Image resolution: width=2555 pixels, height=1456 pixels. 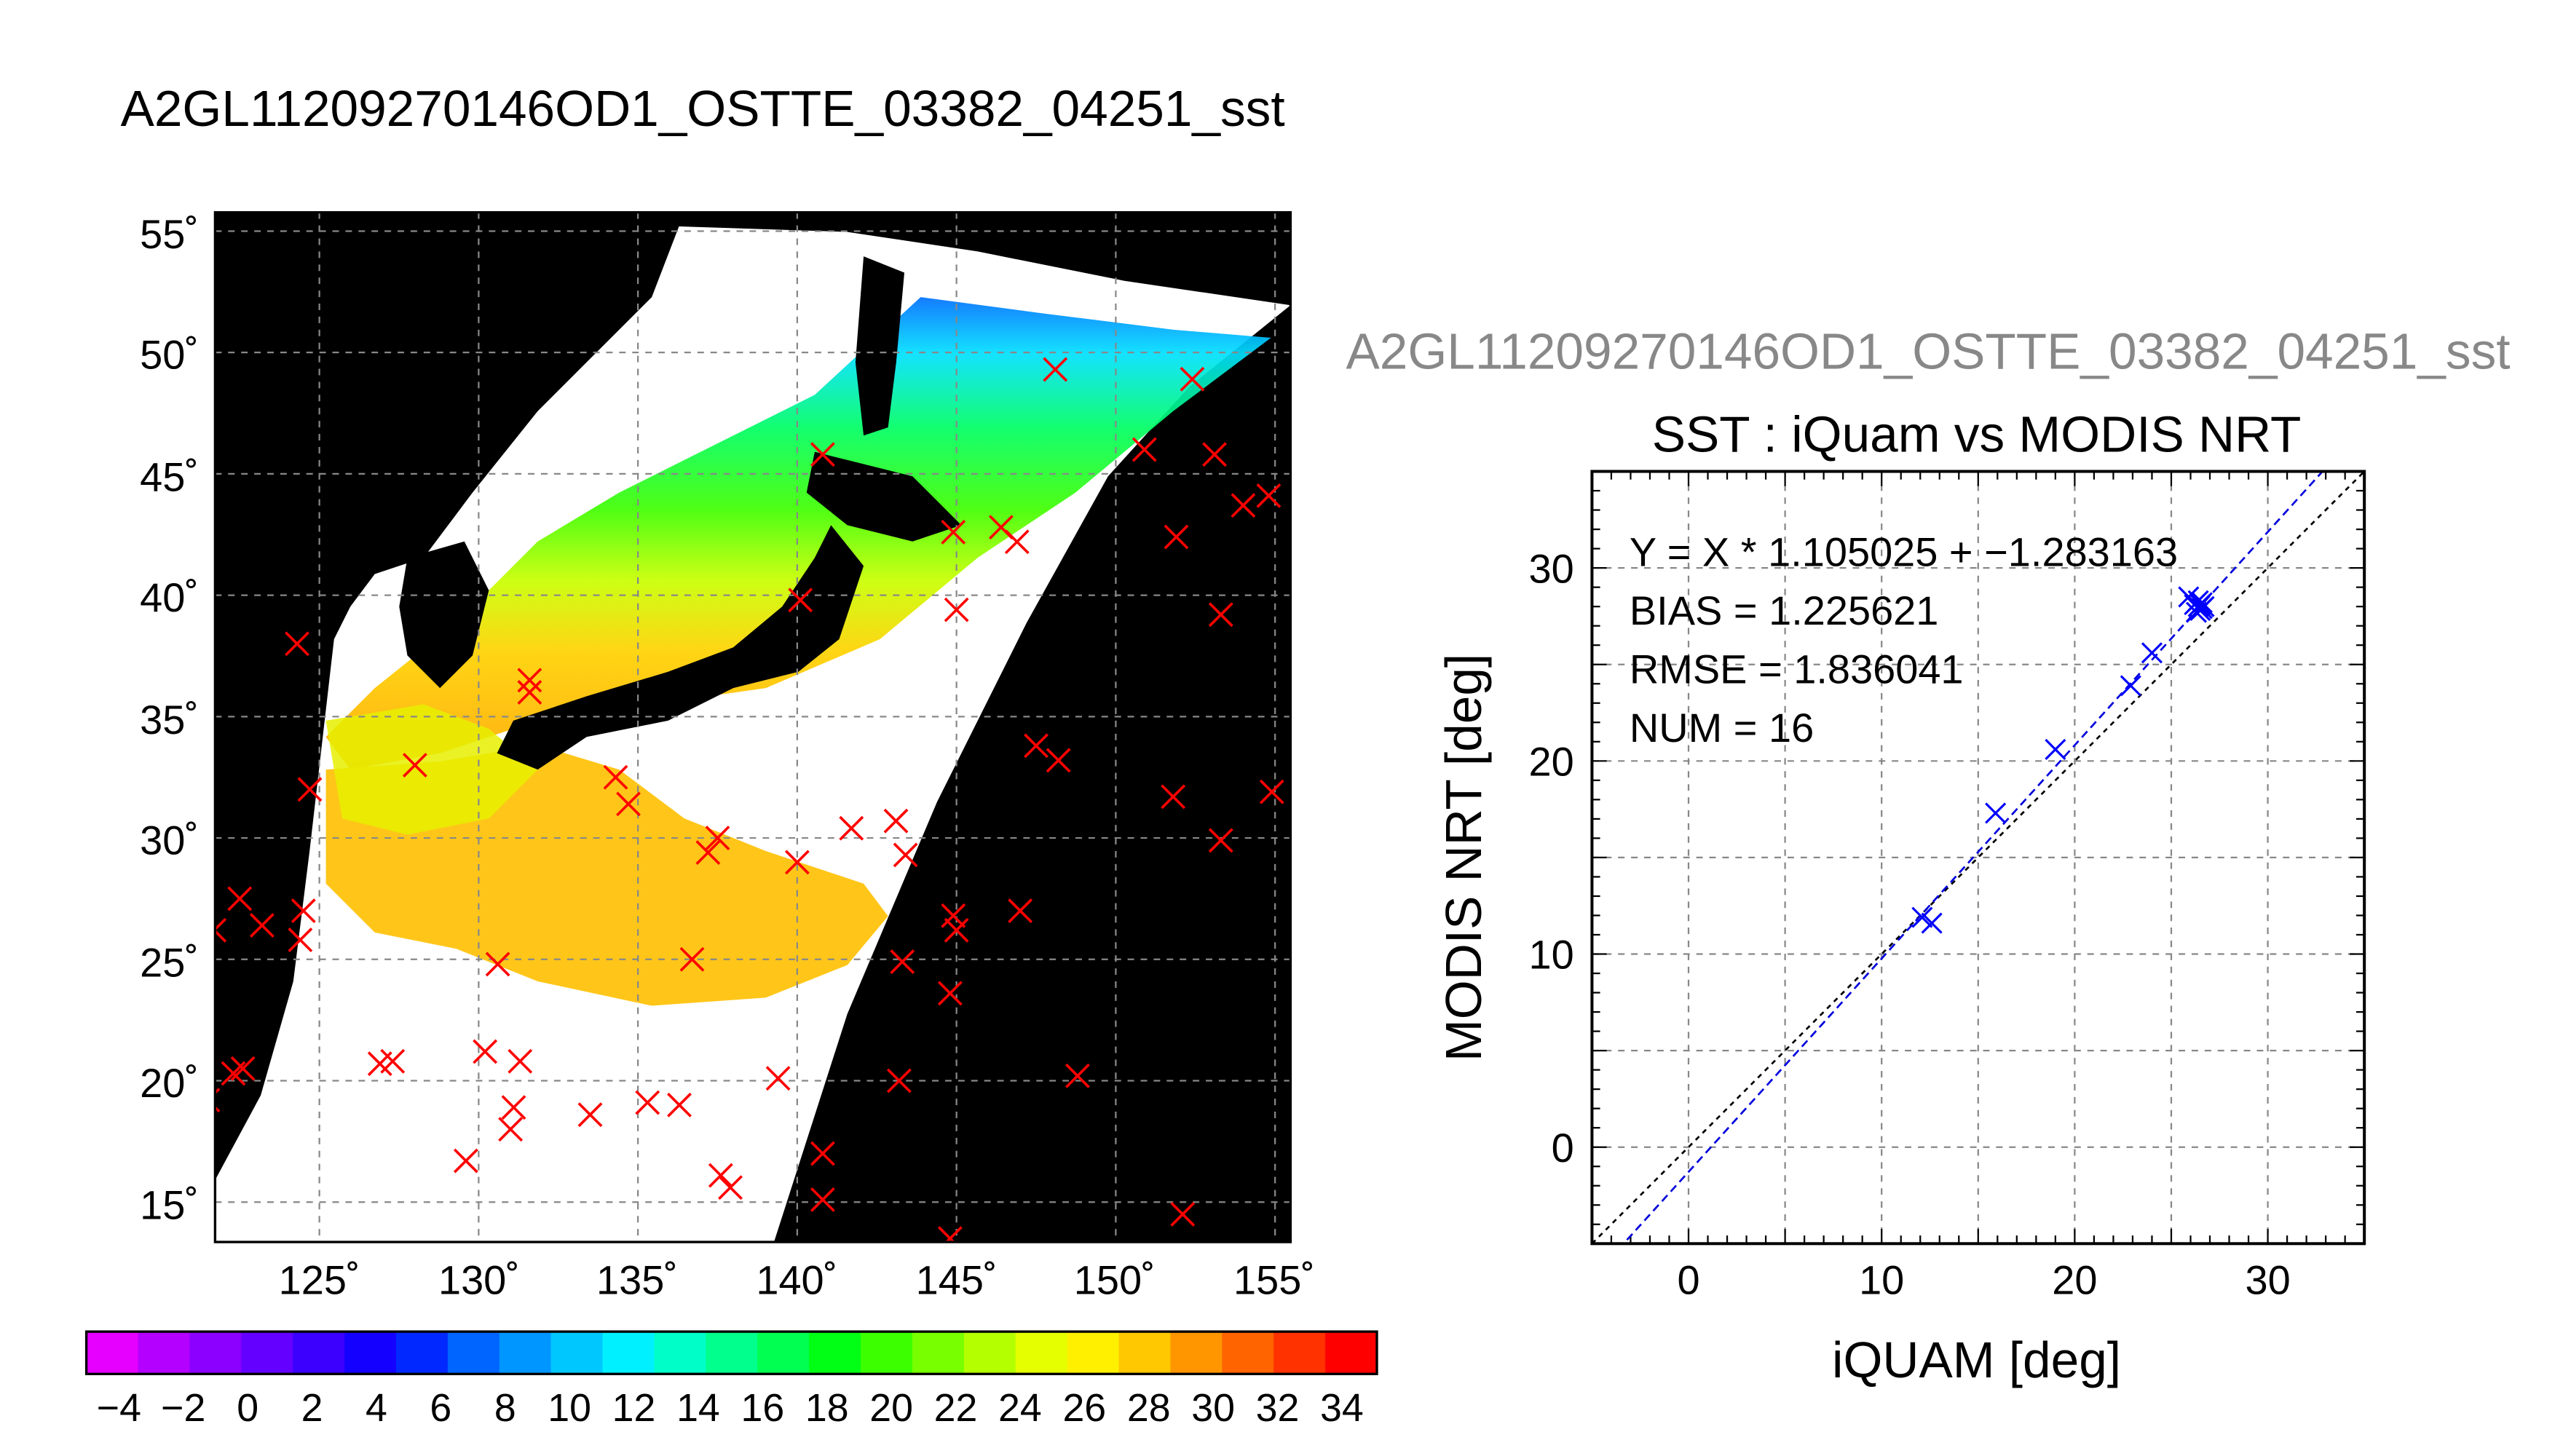 I want to click on lat-tick-label: 55˚, so click(x=169, y=234).